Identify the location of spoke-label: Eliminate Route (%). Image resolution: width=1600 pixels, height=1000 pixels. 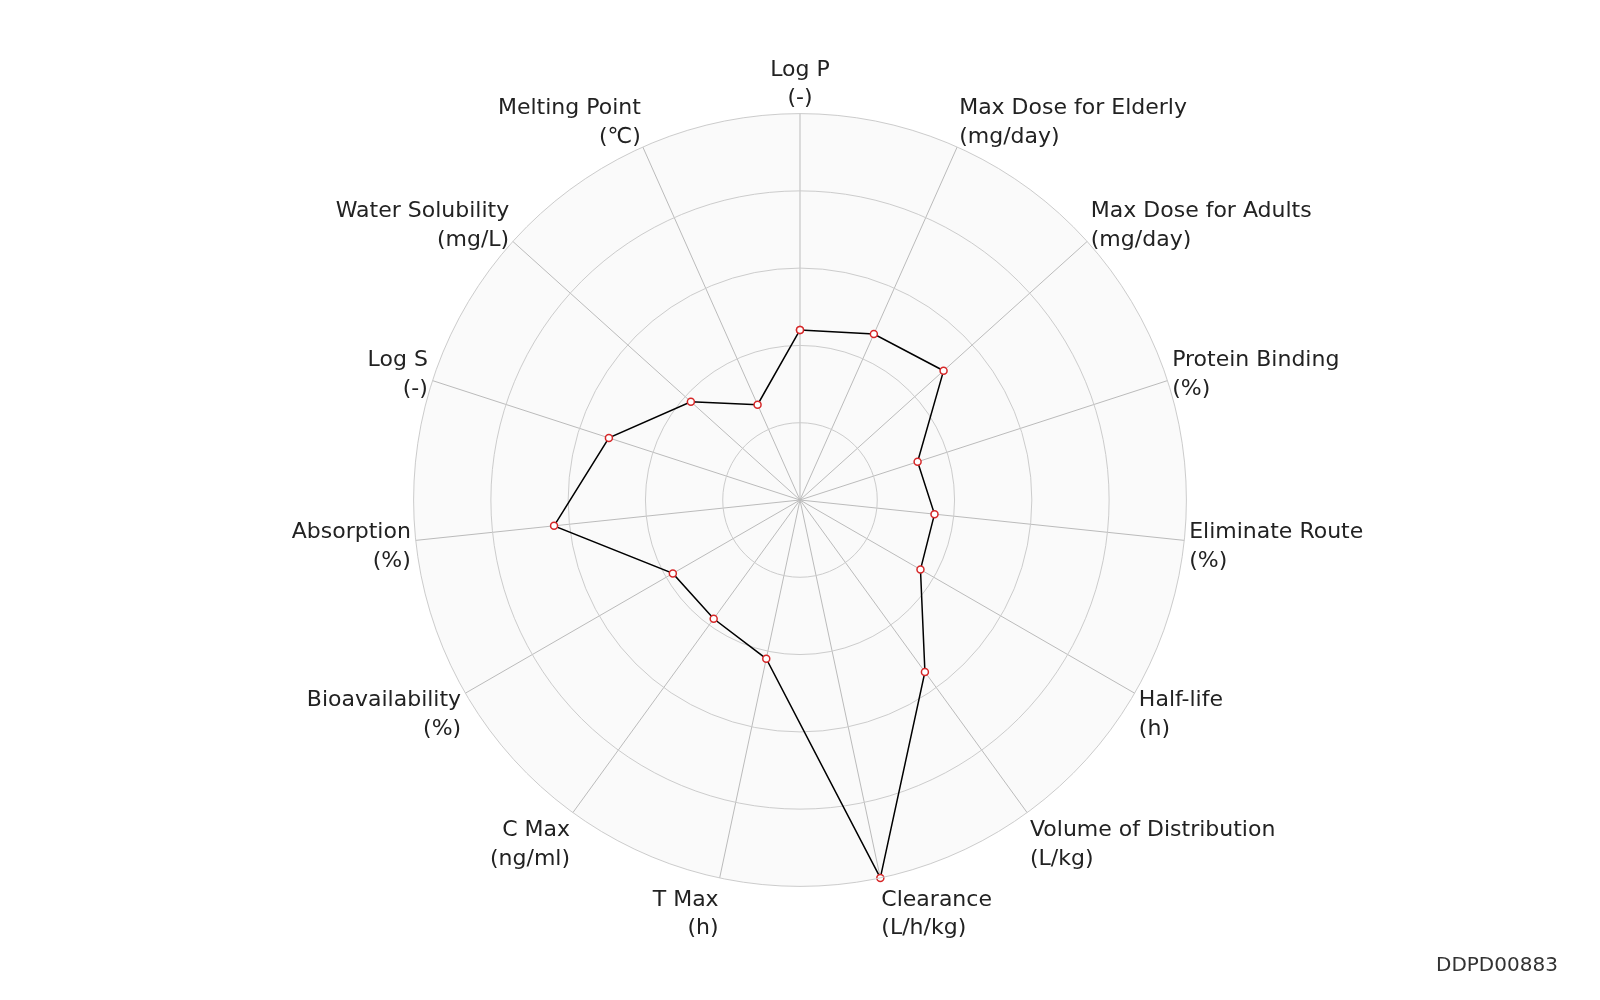
(1276, 545).